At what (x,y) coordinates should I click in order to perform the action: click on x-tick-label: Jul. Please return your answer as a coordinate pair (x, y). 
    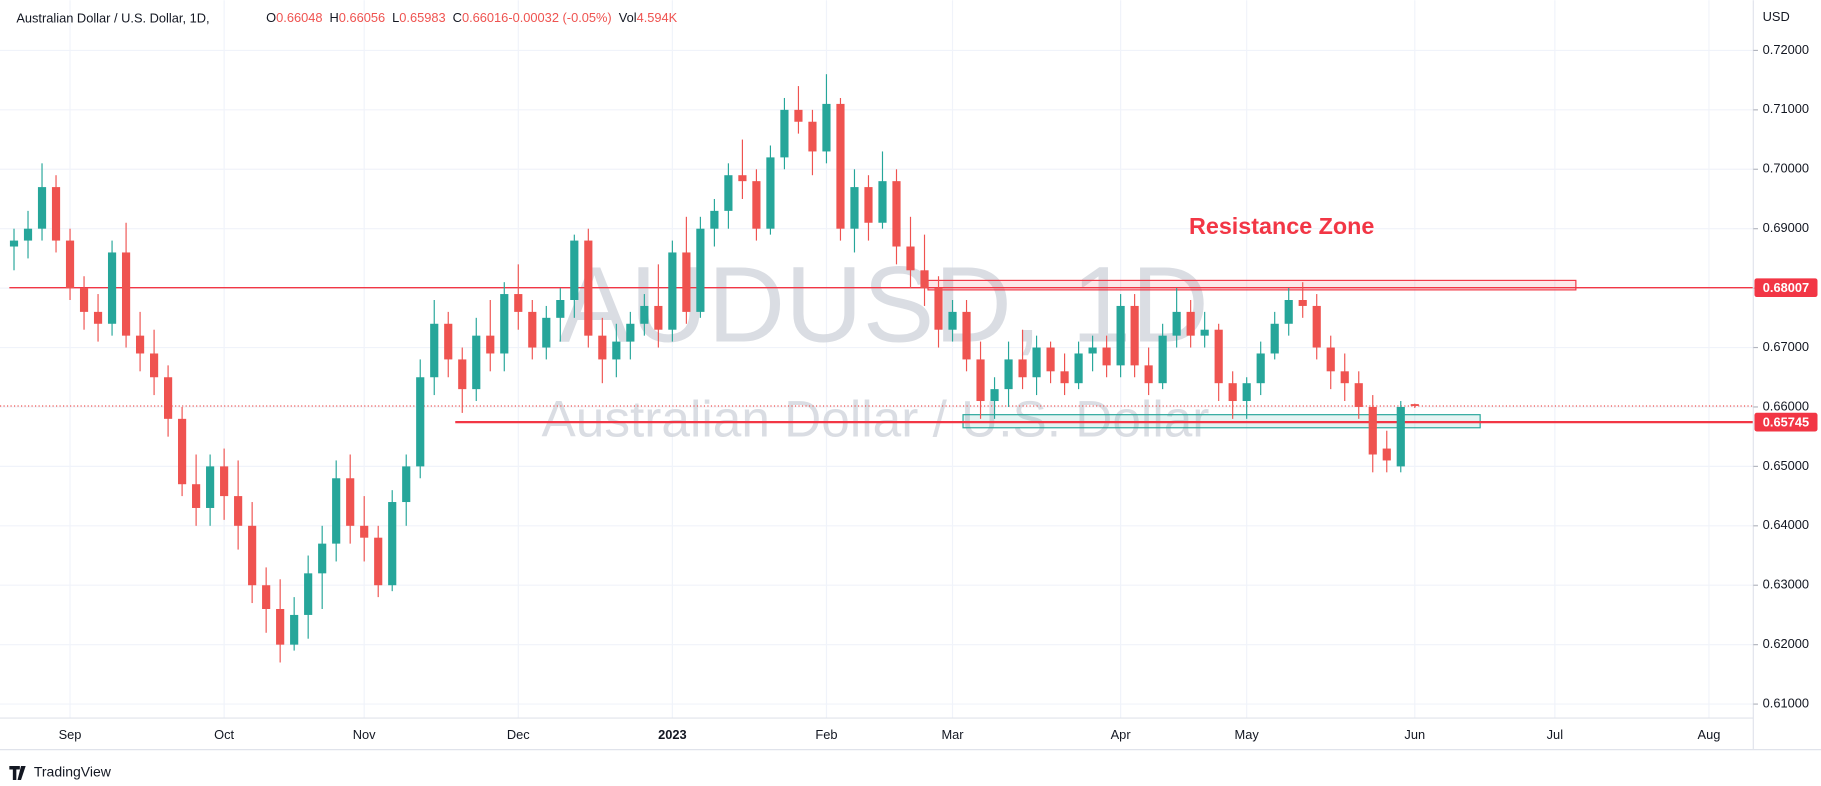
    Looking at the image, I should click on (1555, 734).